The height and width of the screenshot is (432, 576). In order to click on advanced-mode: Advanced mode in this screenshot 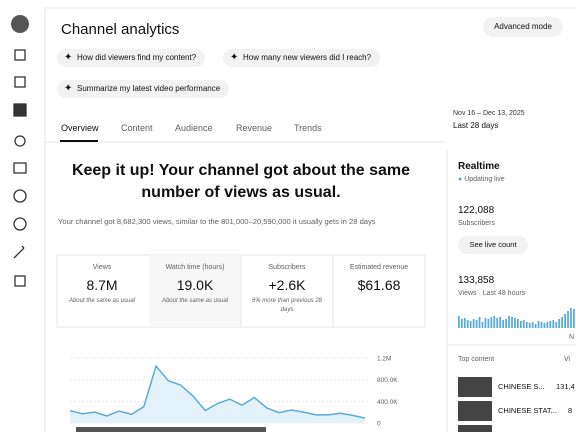, I will do `click(523, 26)`.